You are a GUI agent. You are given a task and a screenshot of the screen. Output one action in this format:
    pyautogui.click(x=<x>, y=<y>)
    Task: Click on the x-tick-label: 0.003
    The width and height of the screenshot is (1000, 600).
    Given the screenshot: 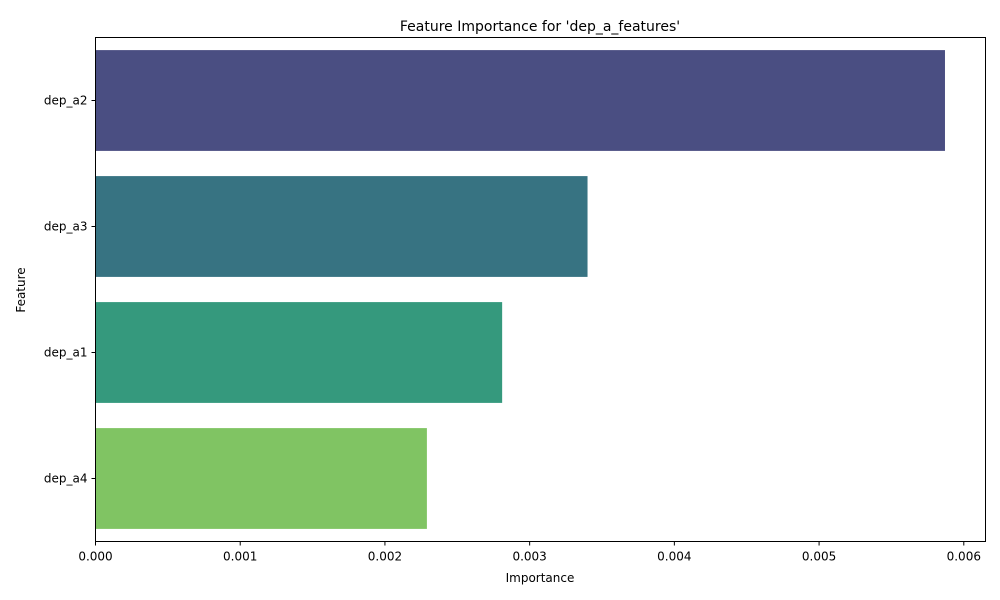 What is the action you would take?
    pyautogui.click(x=529, y=557)
    